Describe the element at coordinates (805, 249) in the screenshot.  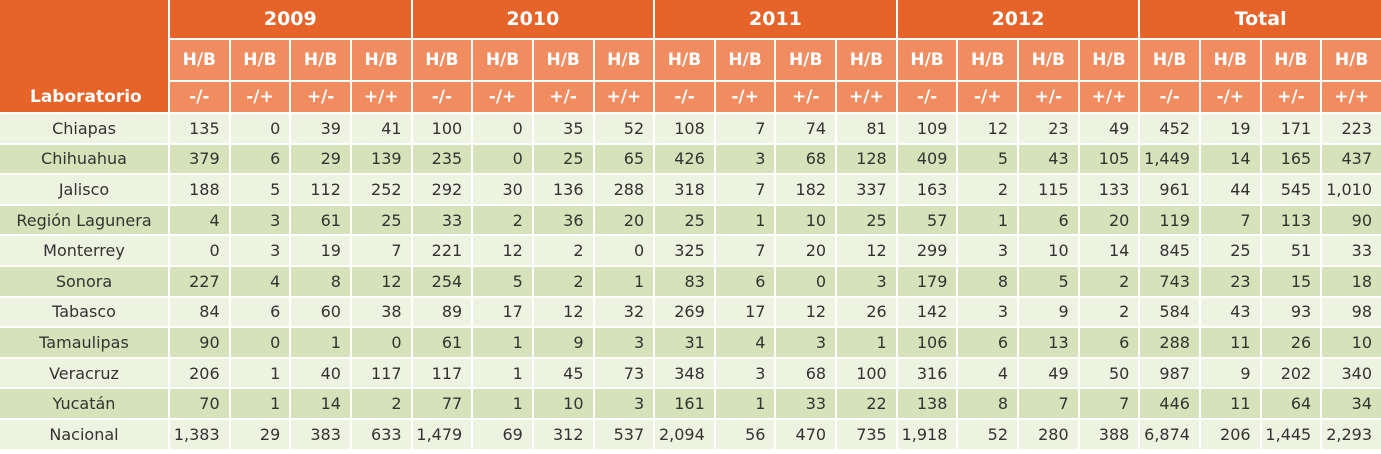
I see `value-cell: 20` at that location.